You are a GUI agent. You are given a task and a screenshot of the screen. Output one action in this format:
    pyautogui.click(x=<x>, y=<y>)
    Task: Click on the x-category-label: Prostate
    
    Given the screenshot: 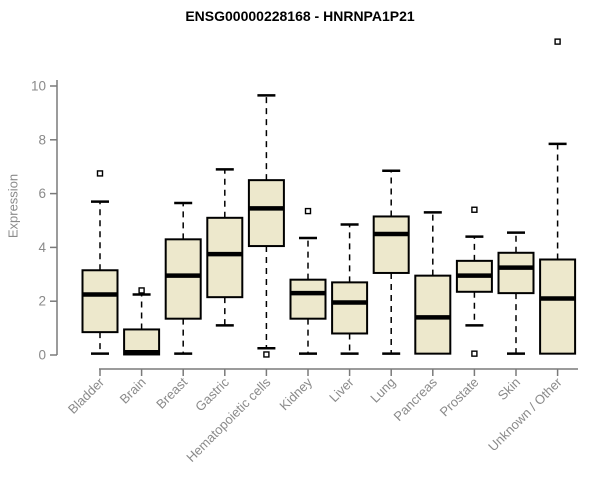 What is the action you would take?
    pyautogui.click(x=459, y=397)
    